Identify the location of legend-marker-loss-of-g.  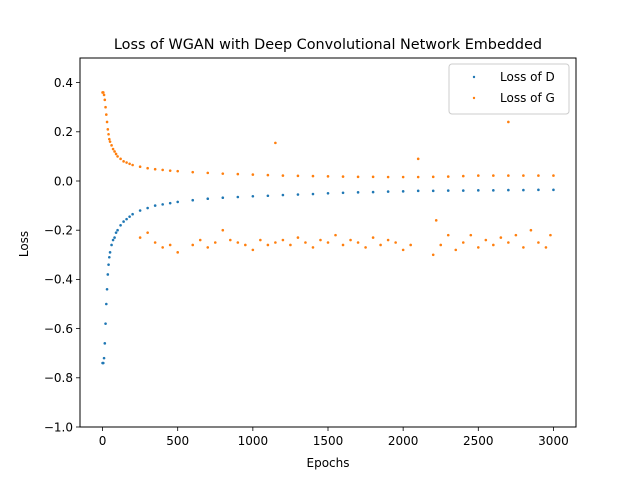
(474, 98).